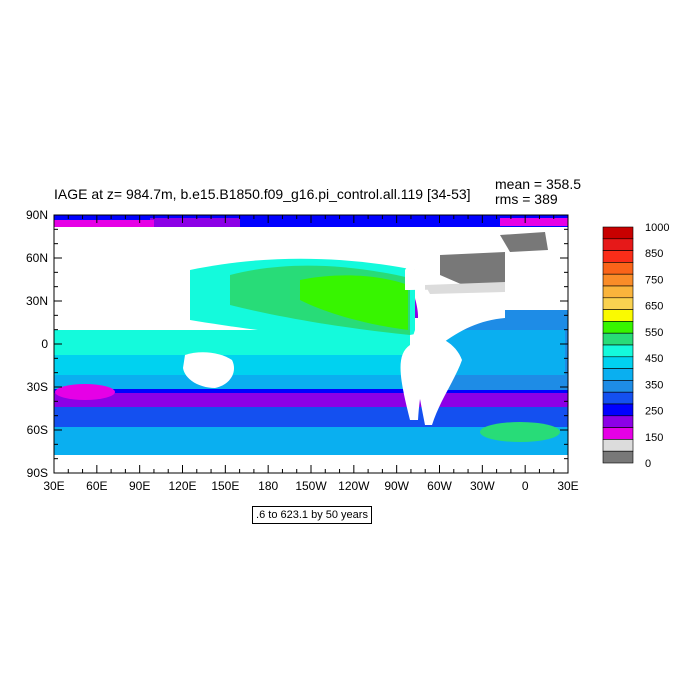 This screenshot has width=700, height=700. Describe the element at coordinates (538, 184) in the screenshot. I see `mean-label: mean = 358.5` at that location.